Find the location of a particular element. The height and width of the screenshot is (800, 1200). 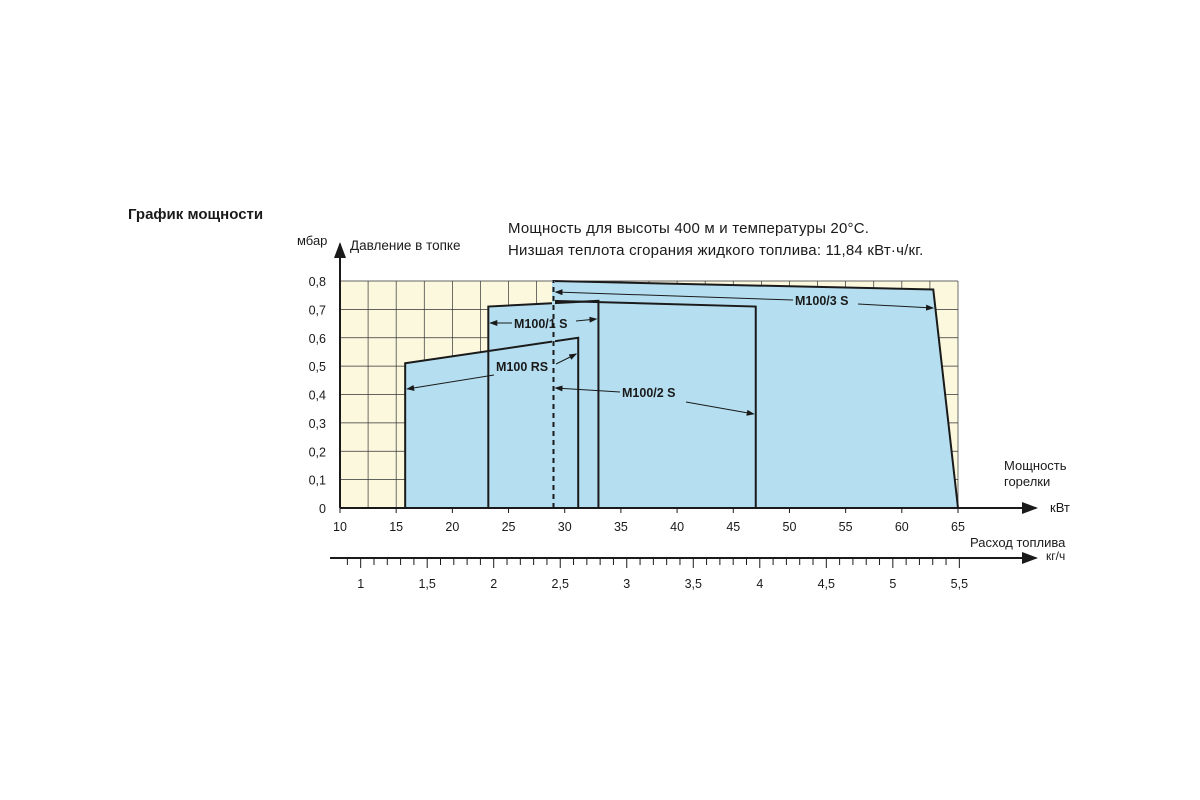

x-axis-label-line-2: горелки is located at coordinates (1027, 481).